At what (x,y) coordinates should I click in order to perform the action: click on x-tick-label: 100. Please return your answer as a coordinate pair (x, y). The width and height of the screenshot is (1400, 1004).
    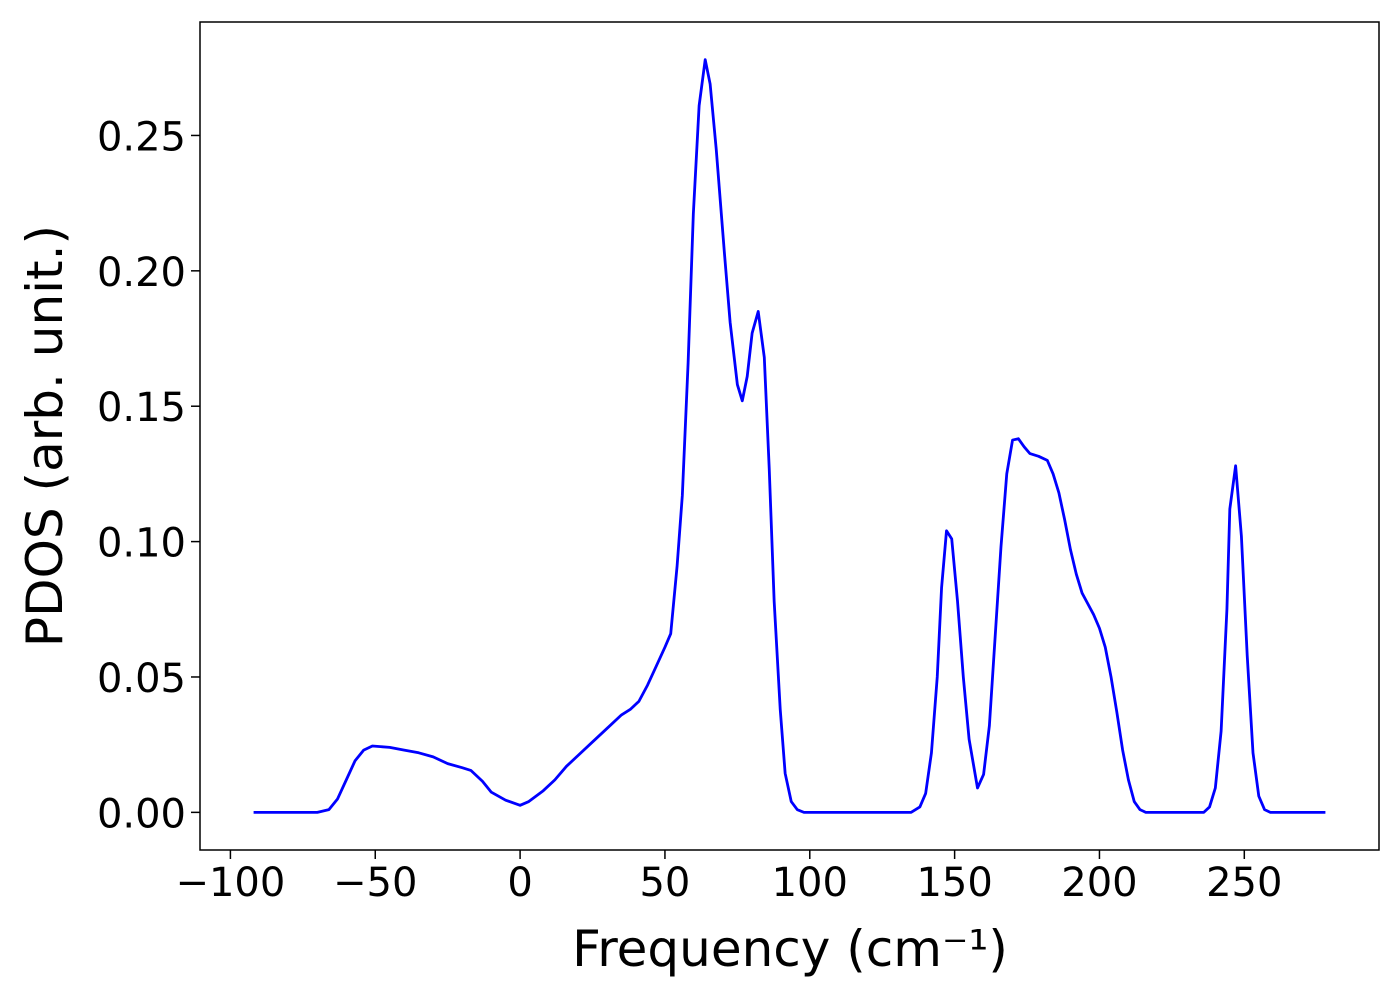
    Looking at the image, I should click on (810, 883).